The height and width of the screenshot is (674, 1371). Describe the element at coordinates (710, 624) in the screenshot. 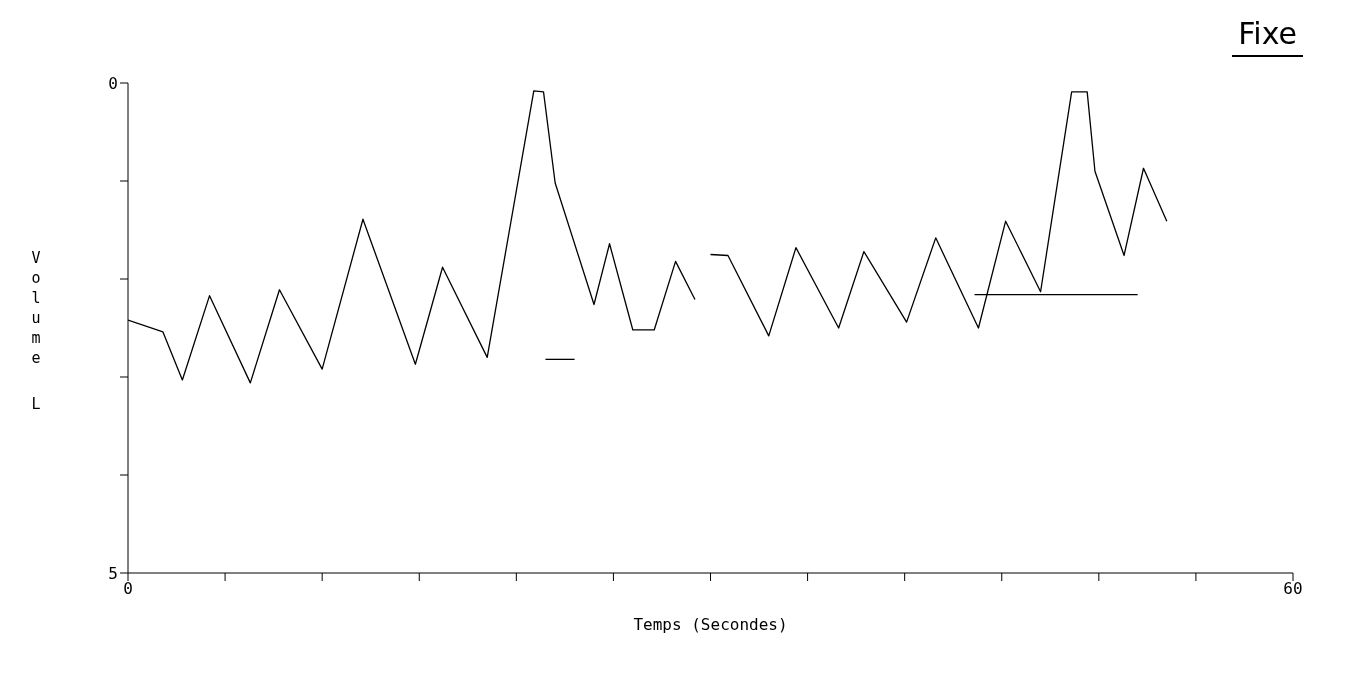

I see `x-axis-title: Temps (Secondes)` at that location.